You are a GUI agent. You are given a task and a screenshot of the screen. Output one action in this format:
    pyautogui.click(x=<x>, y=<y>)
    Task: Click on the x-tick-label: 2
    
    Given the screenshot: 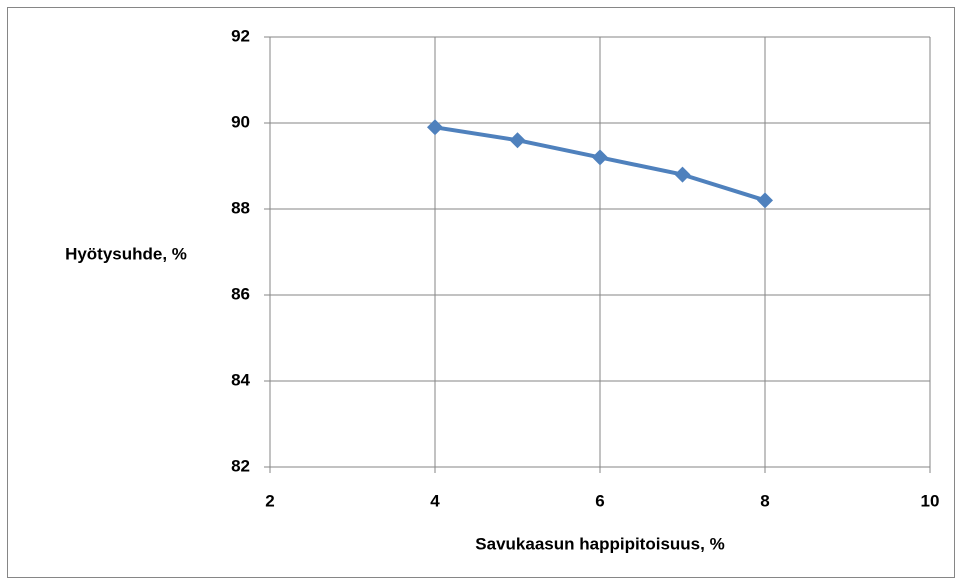 What is the action you would take?
    pyautogui.click(x=269, y=500)
    